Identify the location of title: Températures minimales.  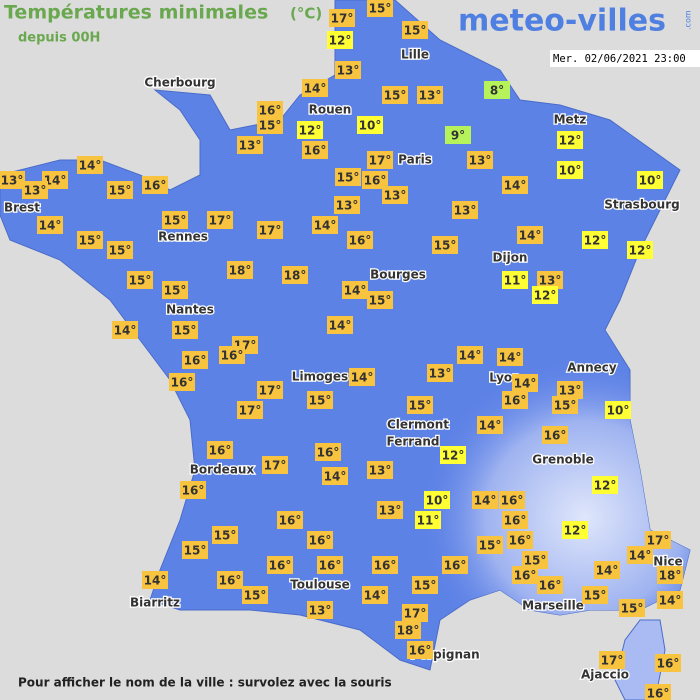
(136, 13).